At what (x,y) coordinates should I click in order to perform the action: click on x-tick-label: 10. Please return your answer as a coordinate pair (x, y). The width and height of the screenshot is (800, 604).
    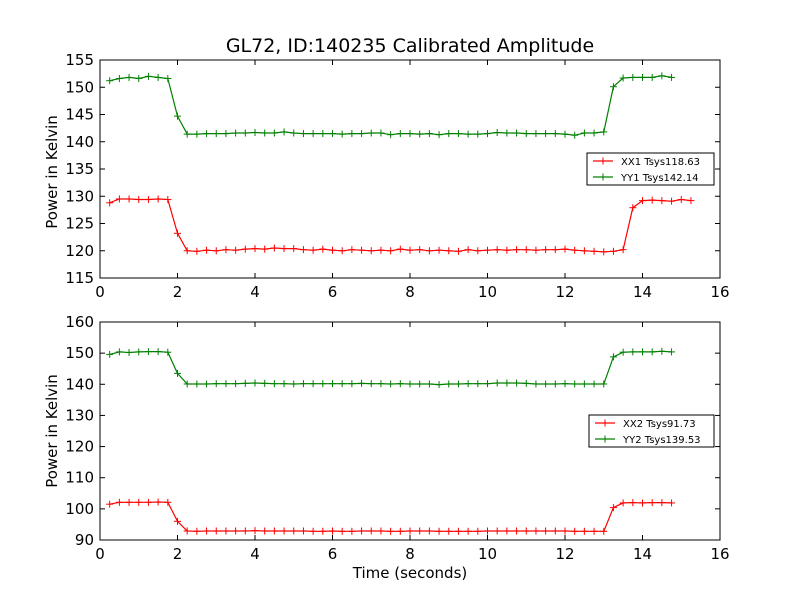
    Looking at the image, I should click on (487, 554).